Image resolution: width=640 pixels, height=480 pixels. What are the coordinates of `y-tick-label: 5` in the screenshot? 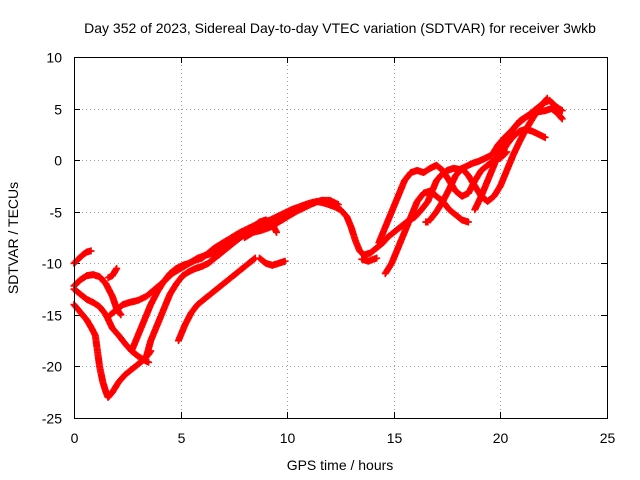 It's located at (58, 110).